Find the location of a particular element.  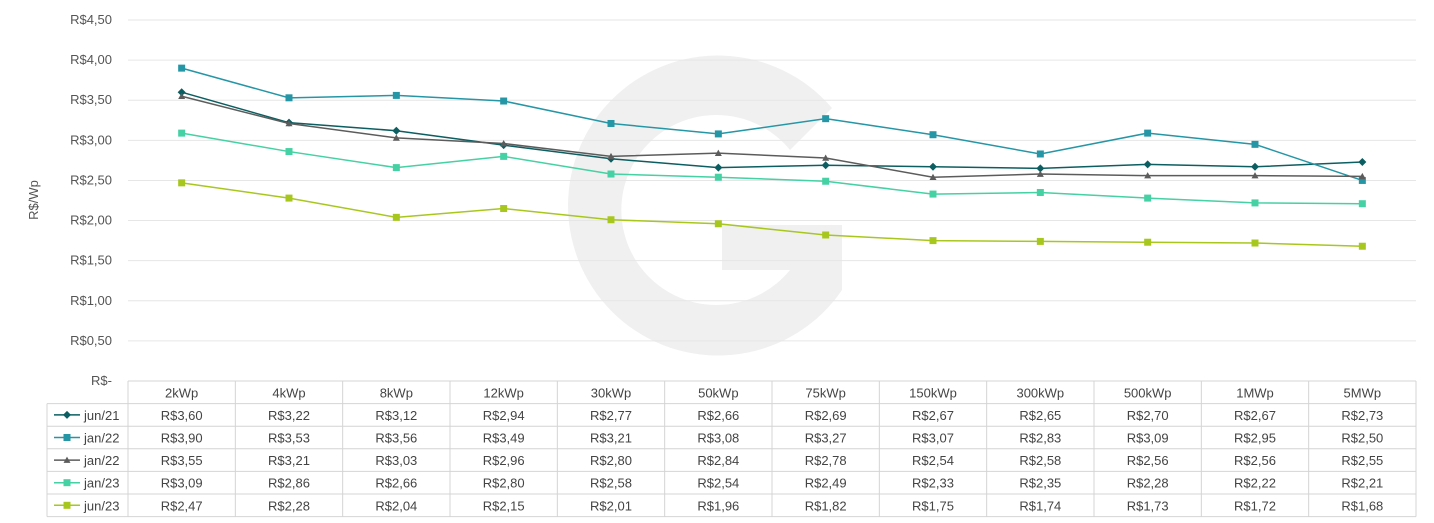

y-axis-label: R$/Wp is located at coordinates (33, 200).